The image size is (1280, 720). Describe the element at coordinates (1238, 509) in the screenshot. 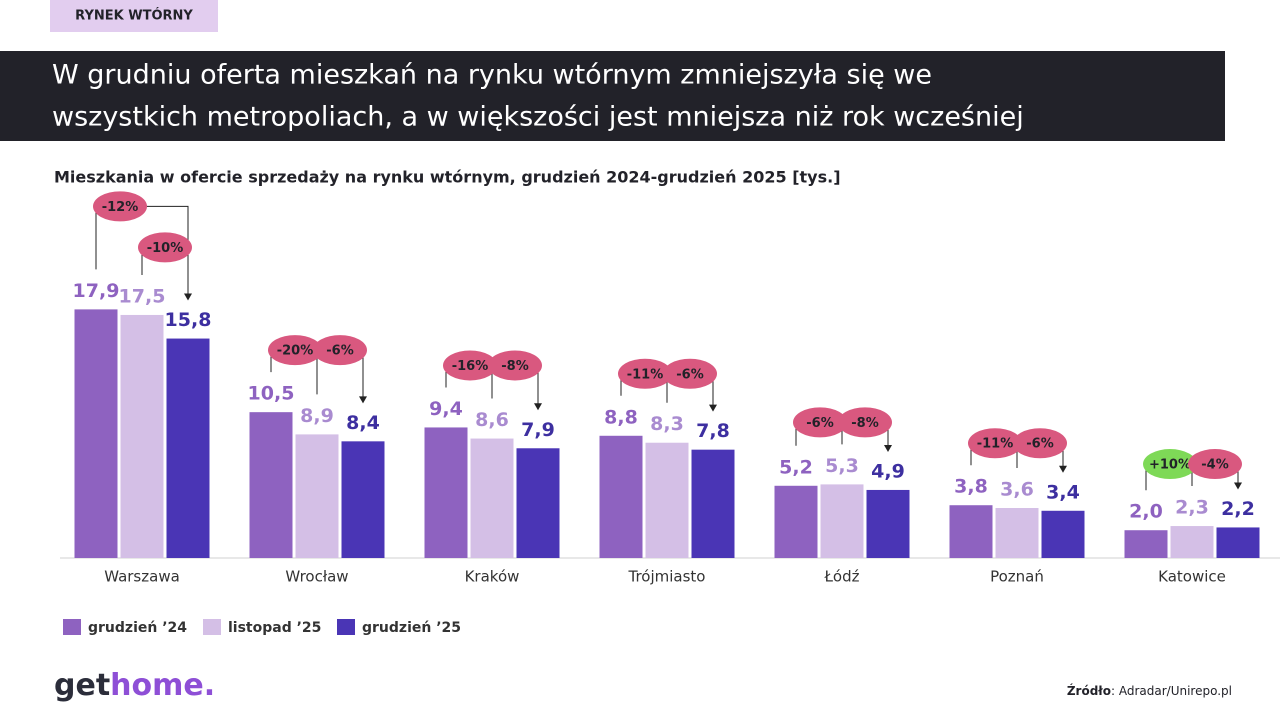

I see `value-label: 2,2` at that location.